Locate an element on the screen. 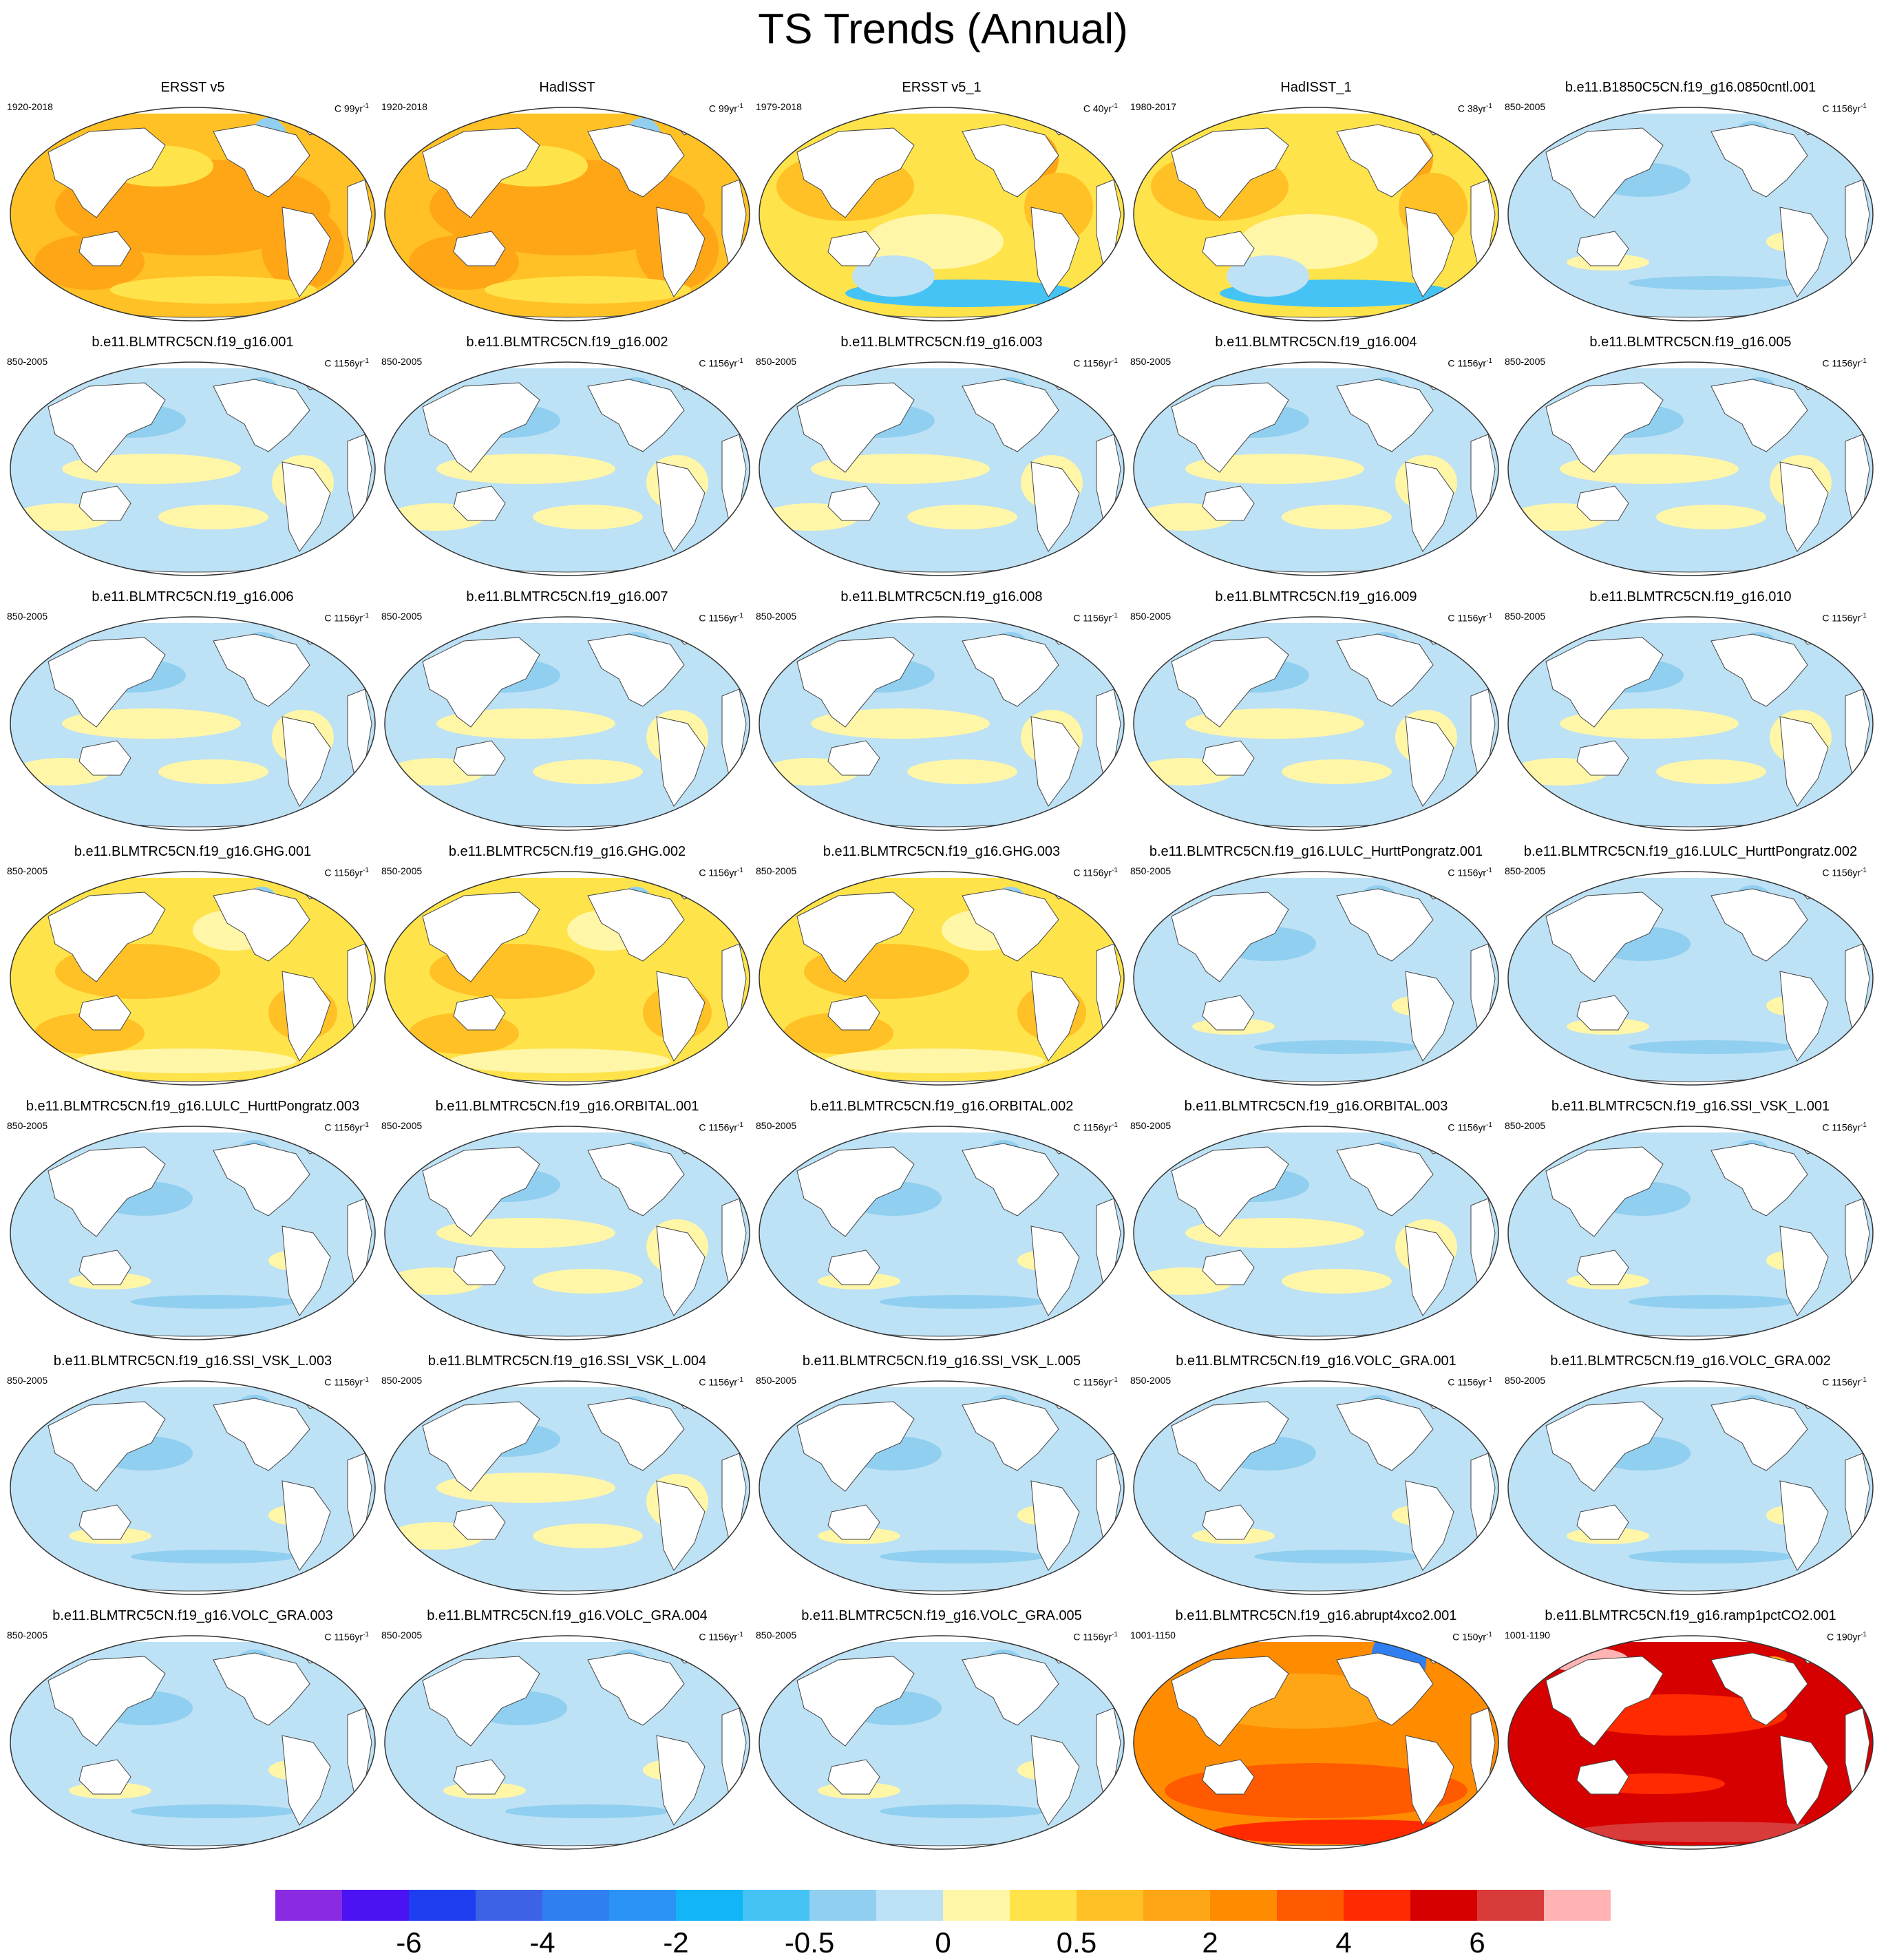  panel-title: b.e11.BLMTRC5CN.f19_g16.SSI_VSK_L.004 is located at coordinates (567, 1361).